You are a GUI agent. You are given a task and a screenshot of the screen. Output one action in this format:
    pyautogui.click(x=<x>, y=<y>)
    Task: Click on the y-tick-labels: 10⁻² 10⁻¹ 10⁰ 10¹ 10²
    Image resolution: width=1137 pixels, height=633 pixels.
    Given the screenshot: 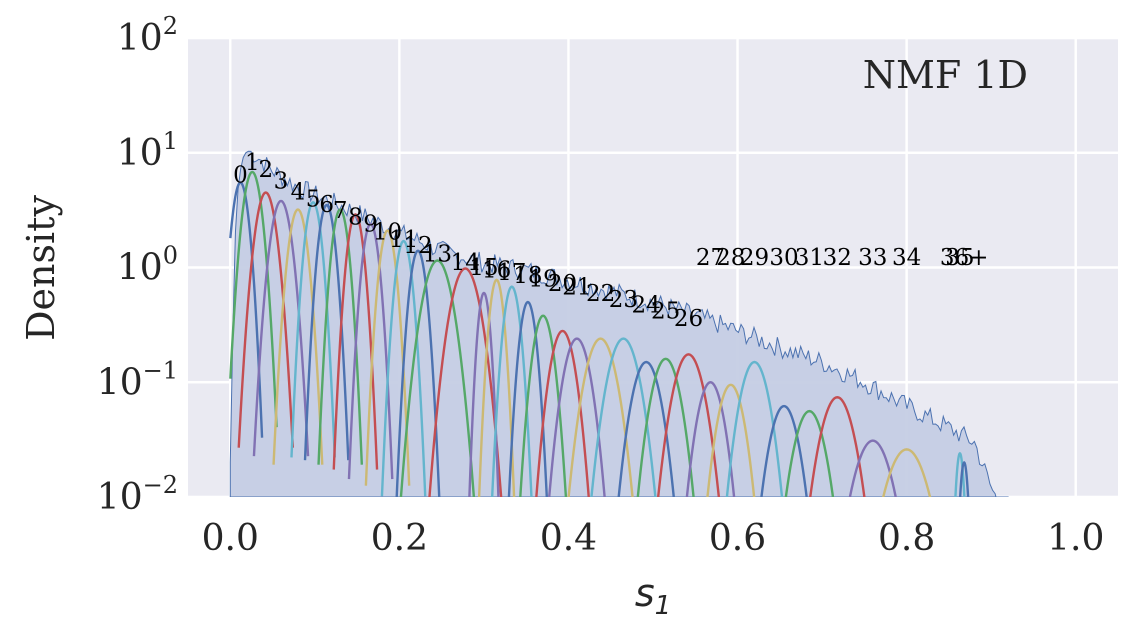 What is the action you would take?
    pyautogui.click(x=137, y=265)
    